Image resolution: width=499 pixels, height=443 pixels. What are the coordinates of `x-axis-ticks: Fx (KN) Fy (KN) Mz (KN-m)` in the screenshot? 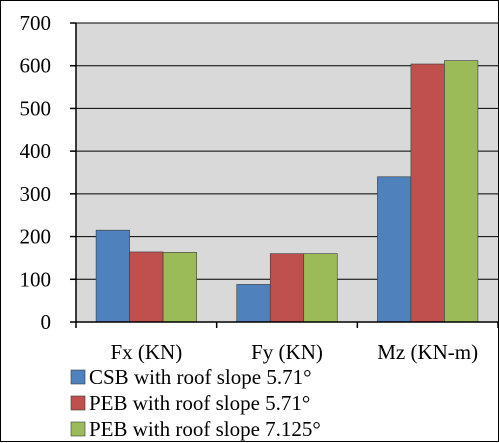 It's located at (287, 343).